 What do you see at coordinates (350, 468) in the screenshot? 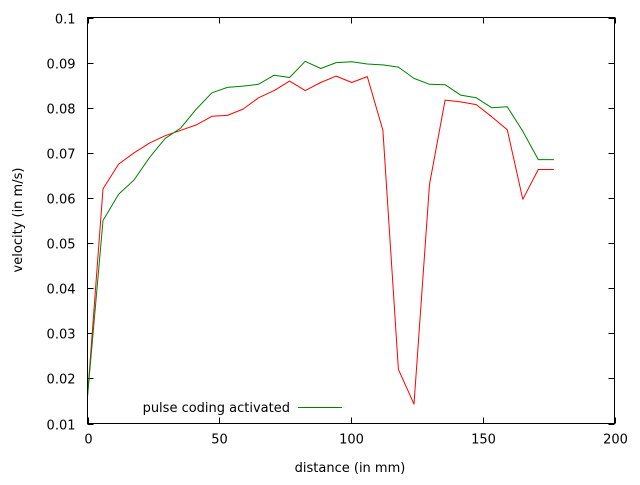
I see `x-axis-label: distance (in mm)` at bounding box center [350, 468].